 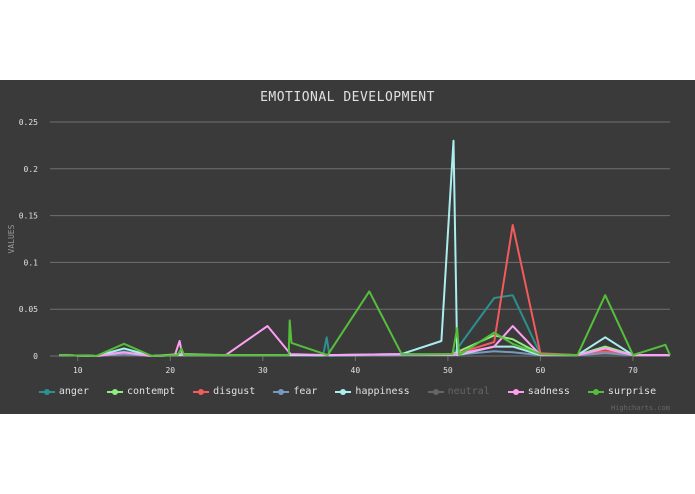 I want to click on y-tick-label: 0.05, so click(x=28, y=309).